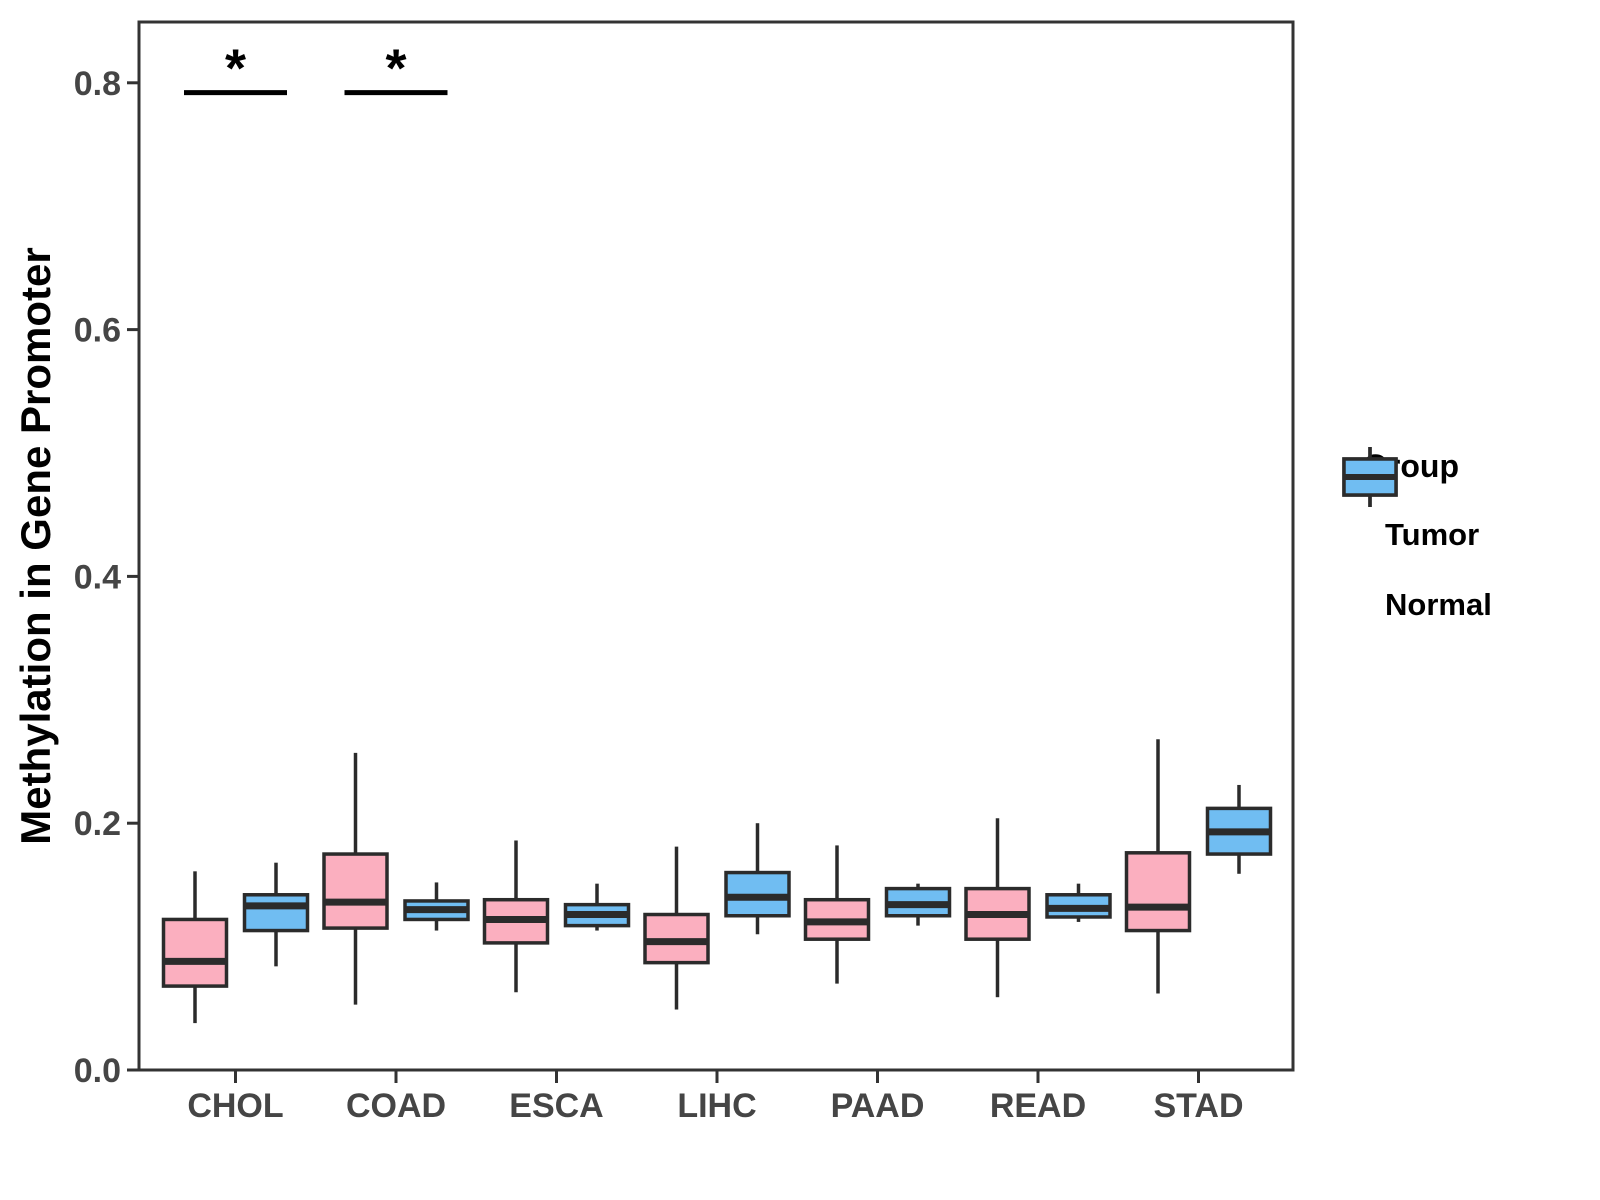  Describe the element at coordinates (235, 1106) in the screenshot. I see `x-tick-label-CHOL: CHOL` at that location.